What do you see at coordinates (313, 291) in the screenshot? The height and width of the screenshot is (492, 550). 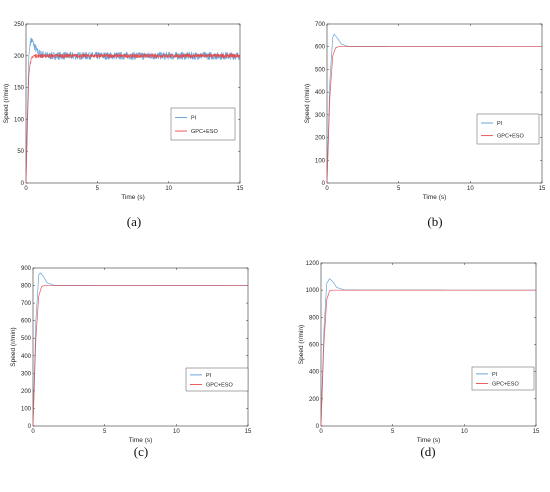 I see `y-tick-label: 1000` at bounding box center [313, 291].